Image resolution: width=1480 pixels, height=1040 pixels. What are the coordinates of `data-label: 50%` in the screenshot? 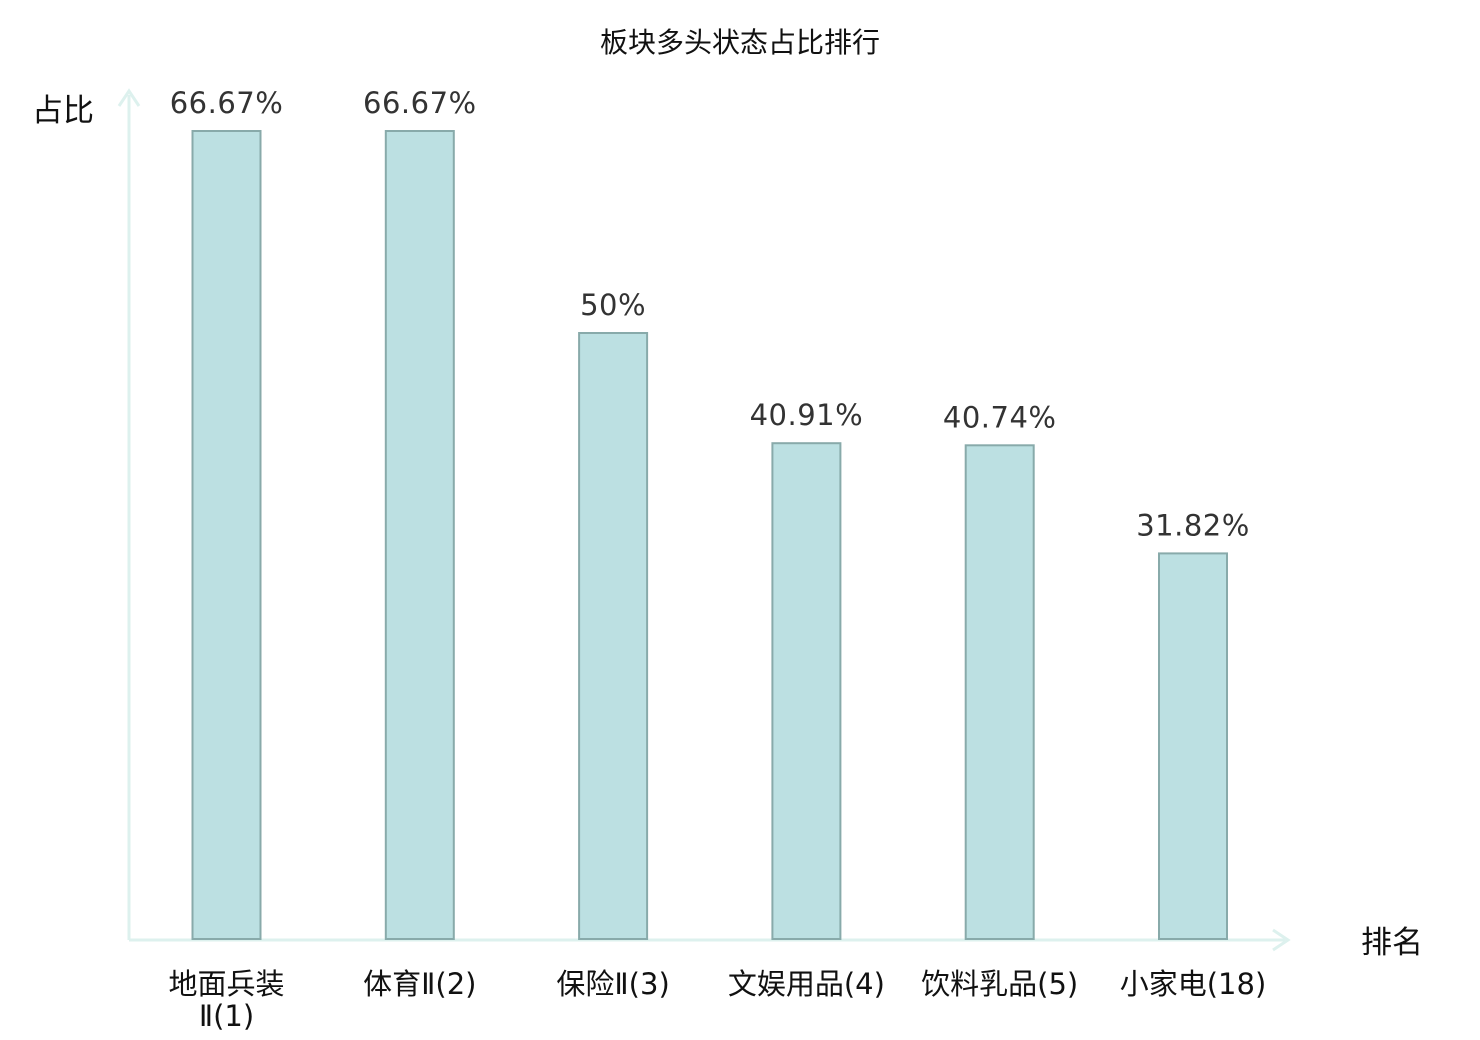 It's located at (613, 305).